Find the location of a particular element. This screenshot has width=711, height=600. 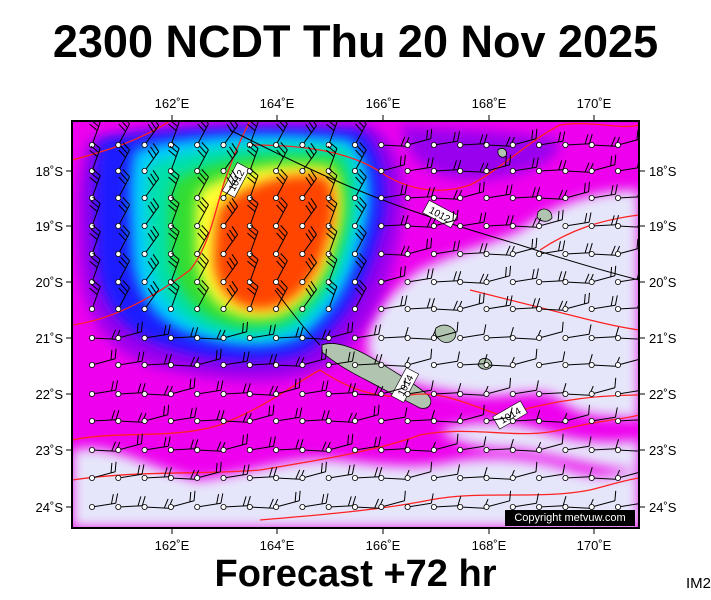

calm-zone-southeast is located at coordinates (539, 446).